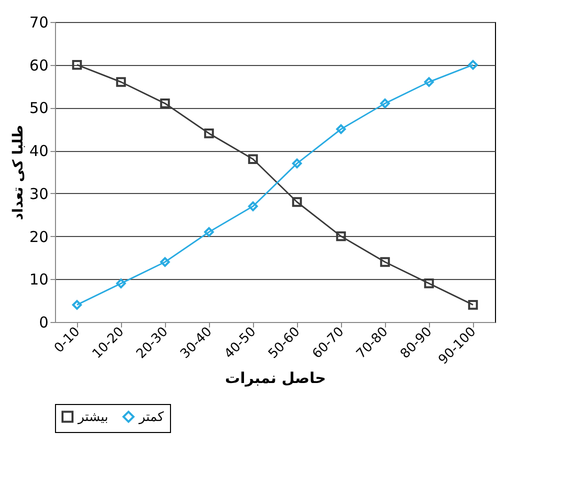 This screenshot has width=587, height=487. I want to click on y-tick-label: 40, so click(38, 151).